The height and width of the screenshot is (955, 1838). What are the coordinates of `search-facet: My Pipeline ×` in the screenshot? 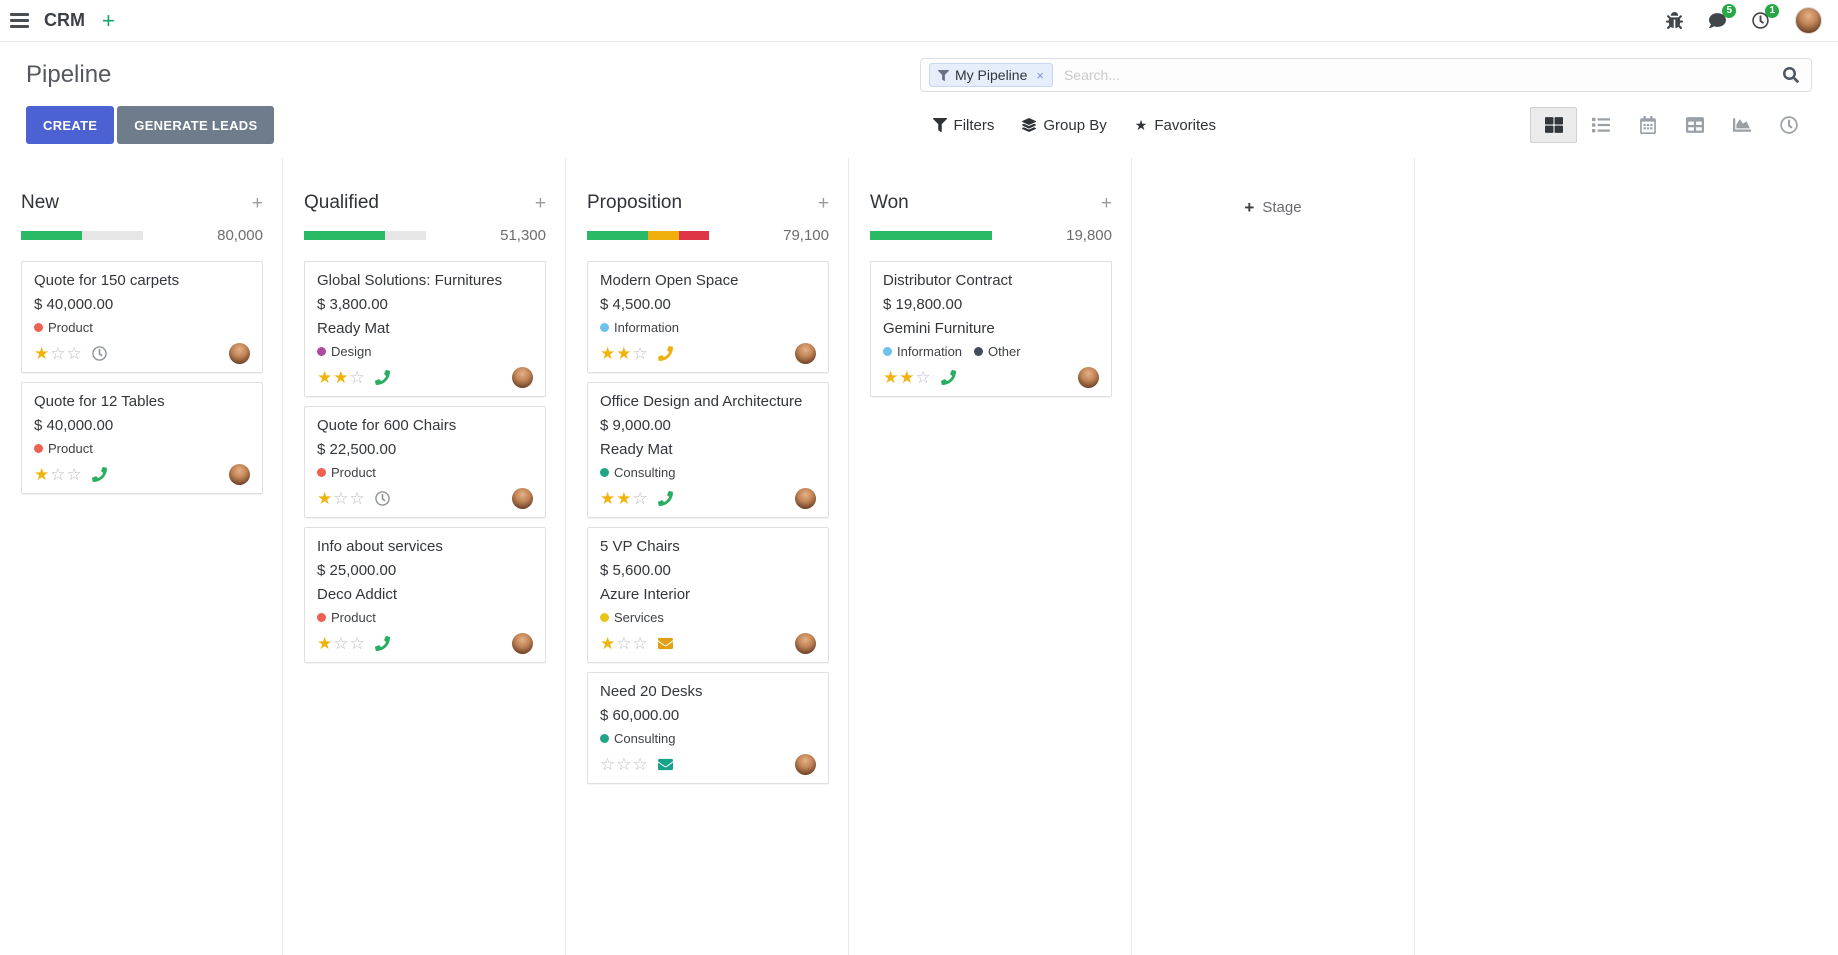 It's located at (991, 75).